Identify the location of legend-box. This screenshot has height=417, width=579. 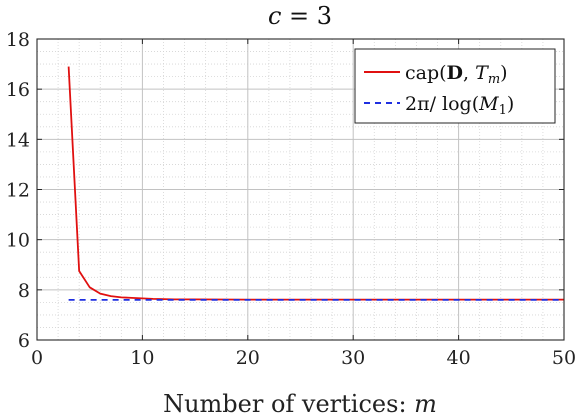
(455, 86).